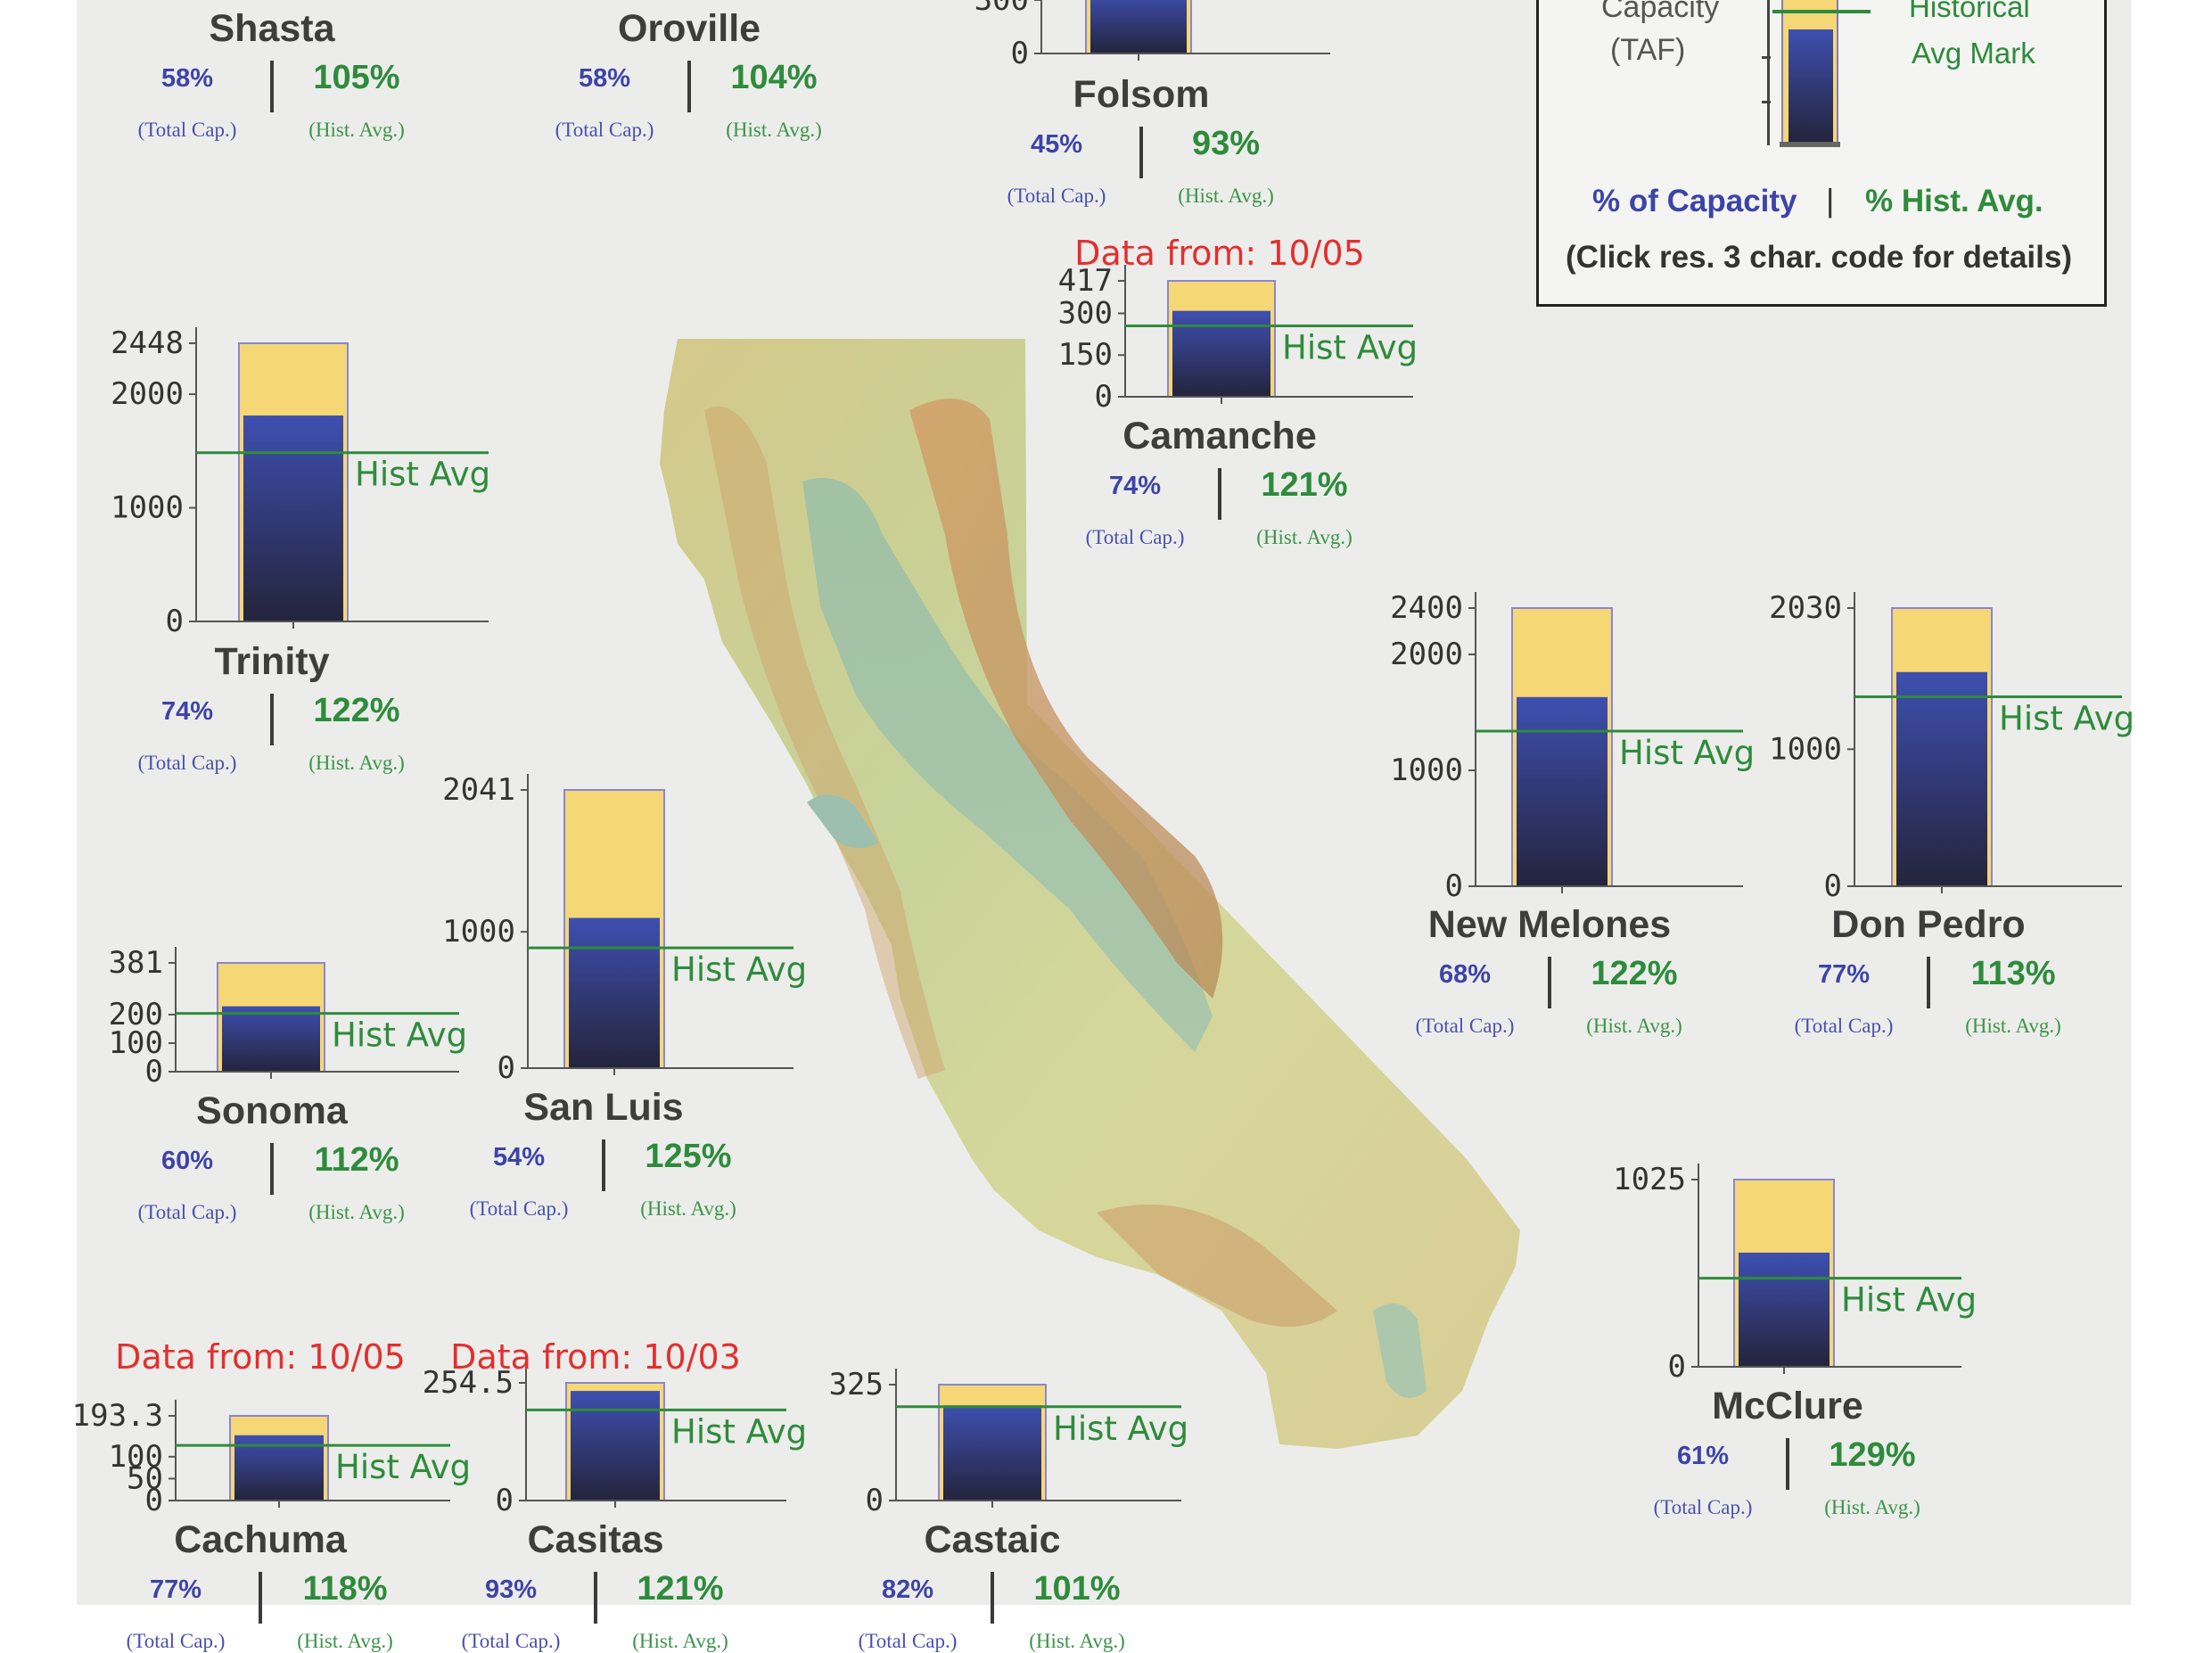 This screenshot has height=1653, width=2212. Describe the element at coordinates (1077, 1589) in the screenshot. I see `castaic-pct-hist-avg: 101%` at that location.